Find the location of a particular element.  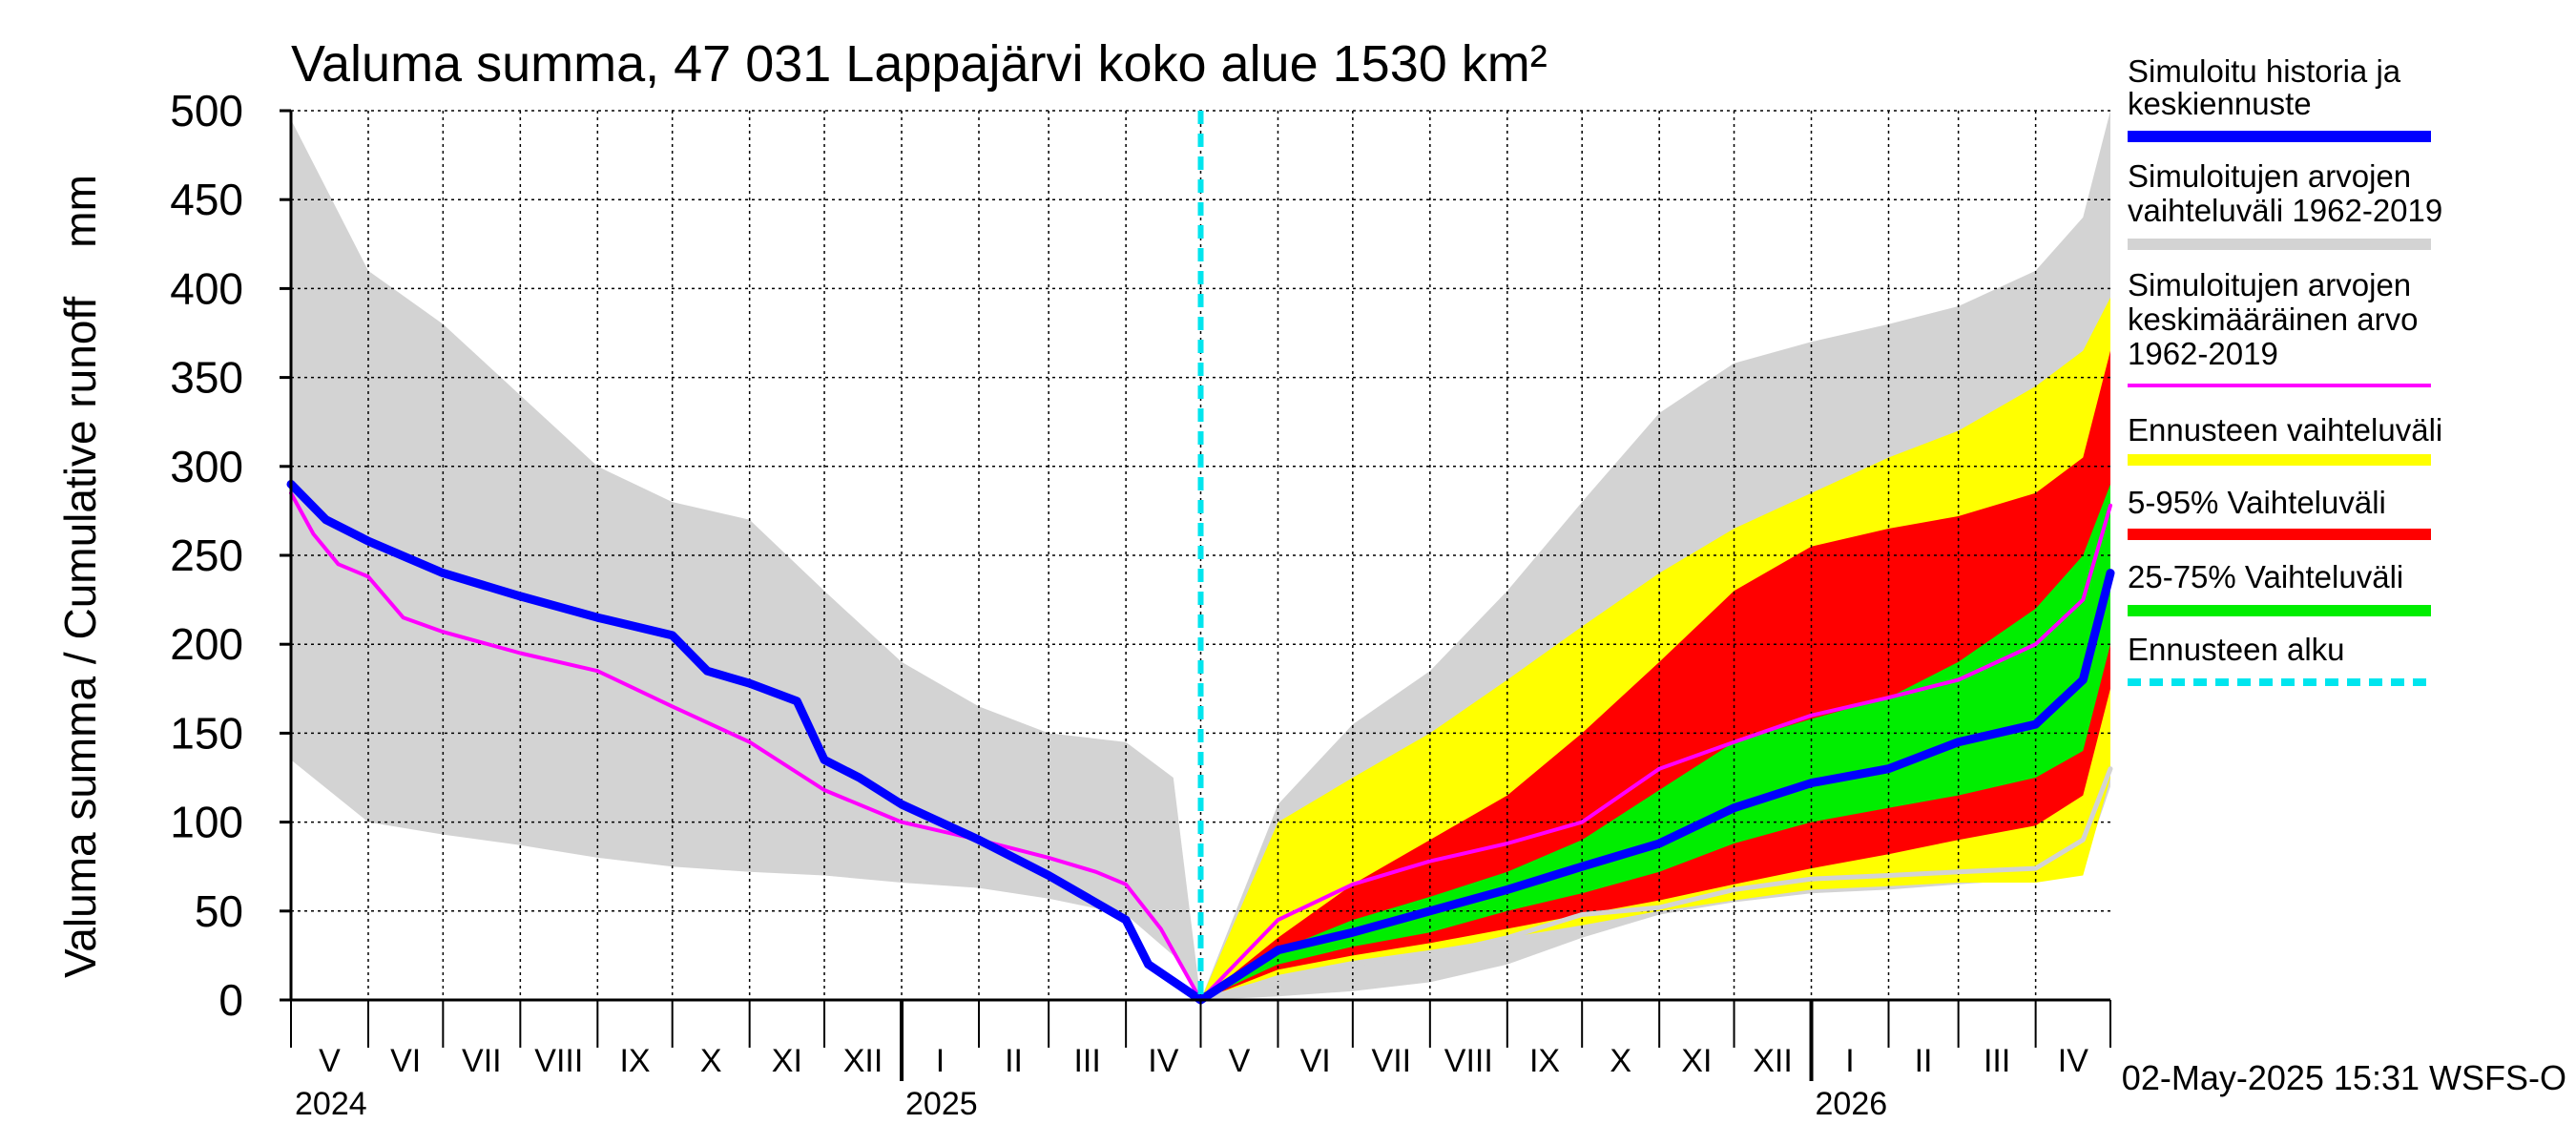

month-label-17: IX is located at coordinates (1544, 1061).